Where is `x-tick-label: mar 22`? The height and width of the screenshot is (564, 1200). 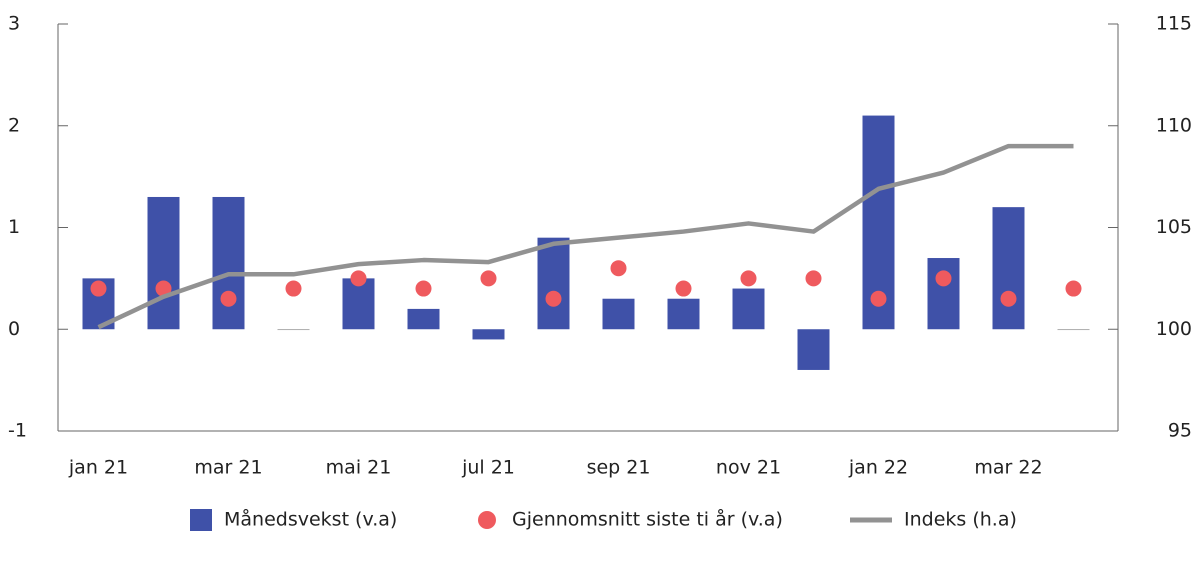 x-tick-label: mar 22 is located at coordinates (1008, 468).